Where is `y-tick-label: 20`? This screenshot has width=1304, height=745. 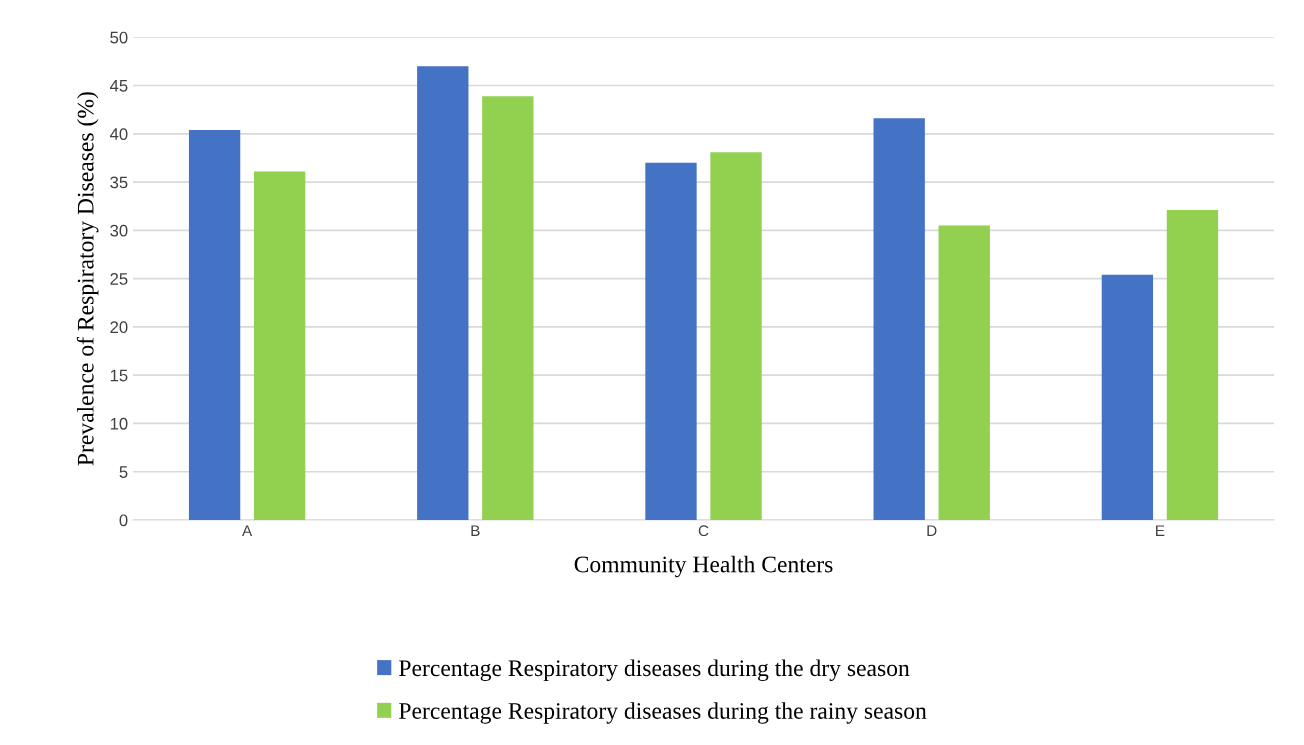
y-tick-label: 20 is located at coordinates (119, 327).